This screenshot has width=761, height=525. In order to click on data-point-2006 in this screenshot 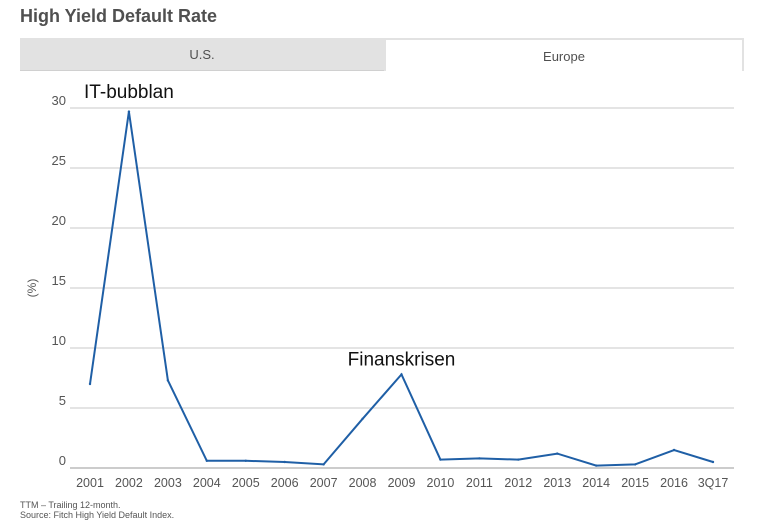, I will do `click(284, 462)`.